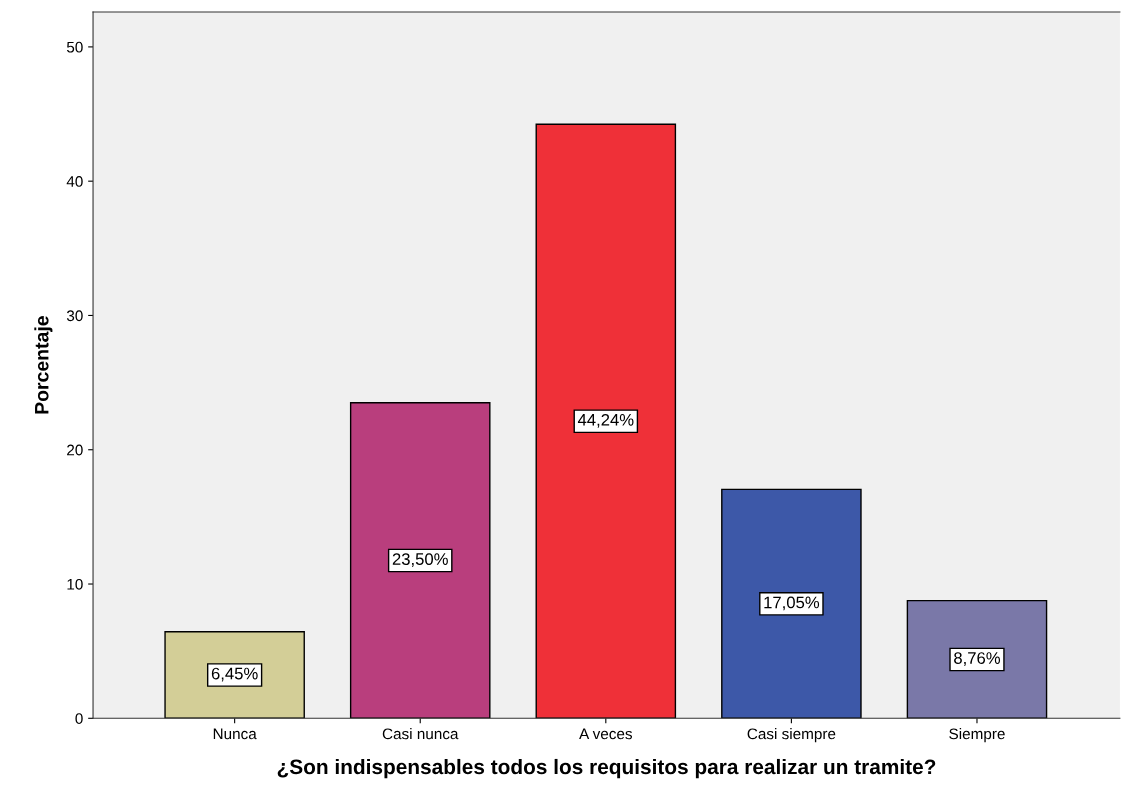 Image resolution: width=1121 pixels, height=799 pixels. I want to click on data-label: 44,24%, so click(605, 420).